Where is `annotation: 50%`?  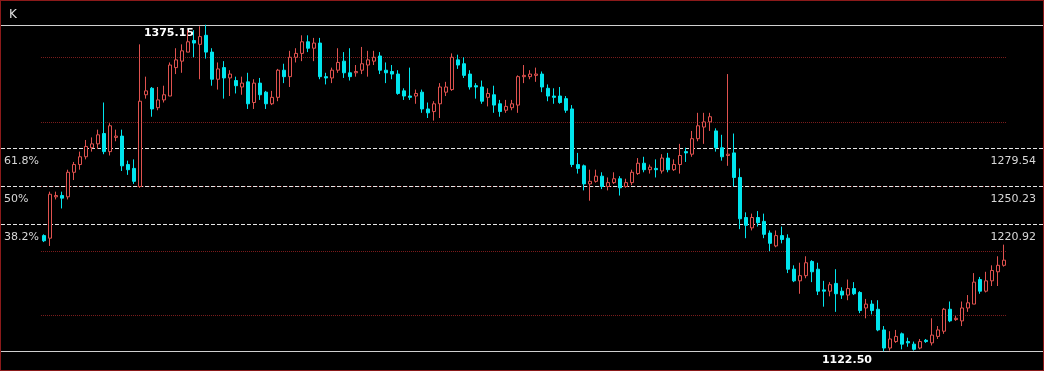
annotation: 50% is located at coordinates (16, 198).